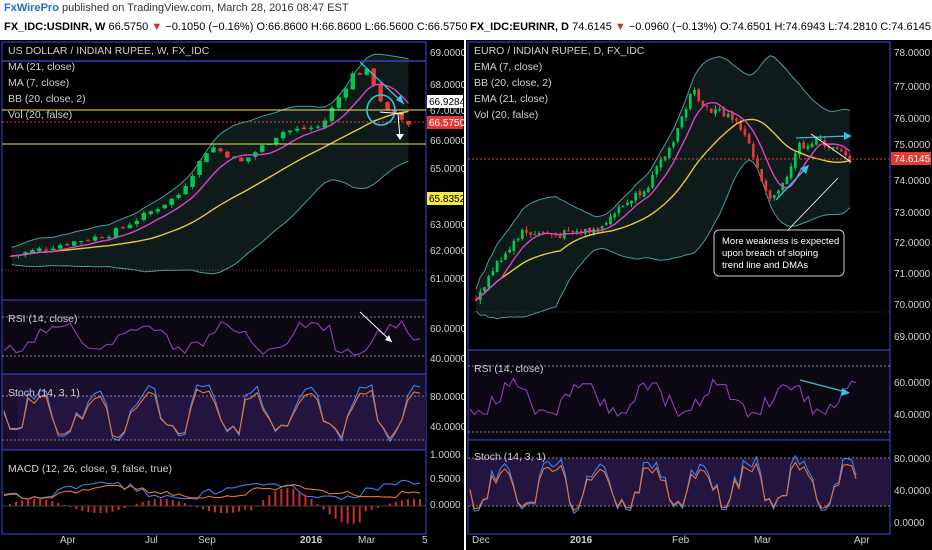  Describe the element at coordinates (912, 213) in the screenshot. I see `right-axis-label-5: 73.0000` at that location.